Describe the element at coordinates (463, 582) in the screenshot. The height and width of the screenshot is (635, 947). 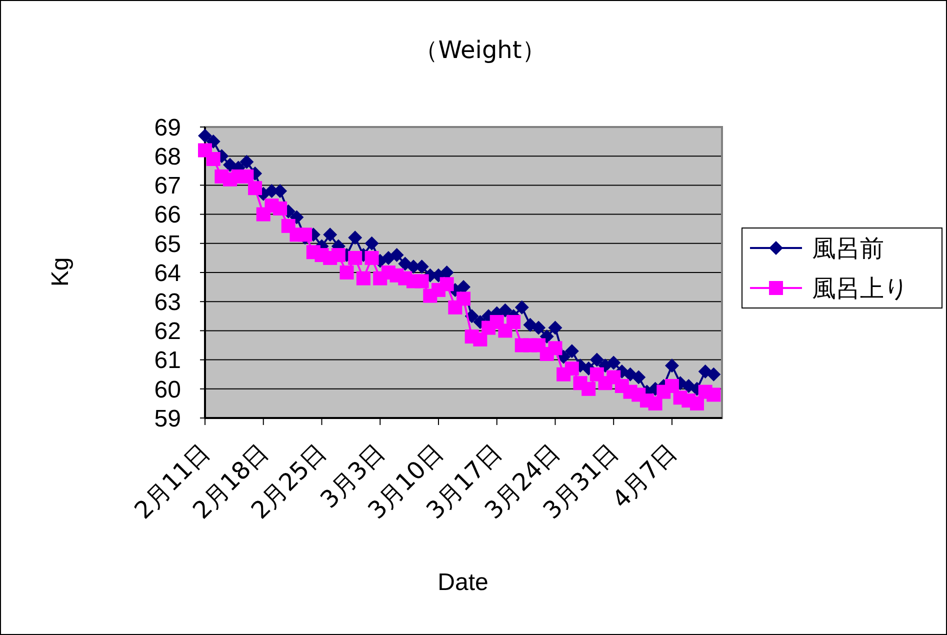
I see `x-axis-title: Date` at that location.